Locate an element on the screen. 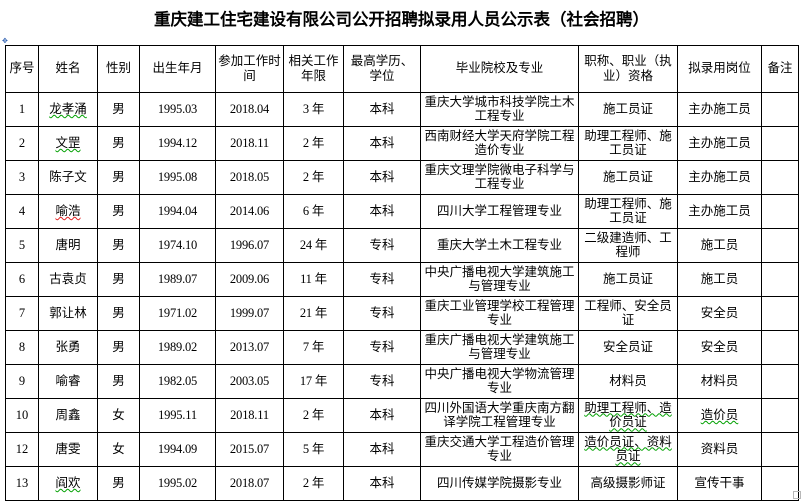  cell-work-start: 2003.05 is located at coordinates (249, 381).